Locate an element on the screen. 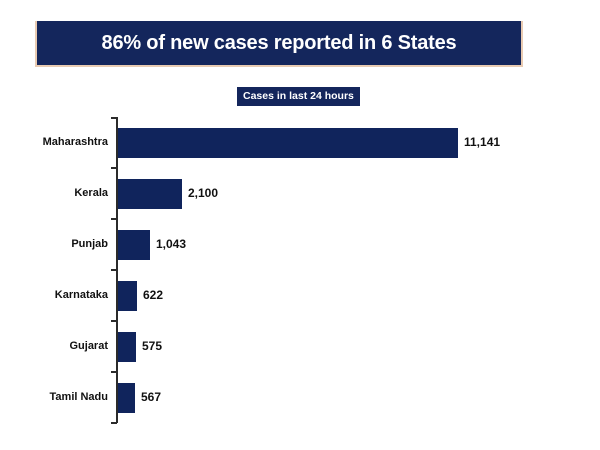  category-label: Gujarat is located at coordinates (88, 346).